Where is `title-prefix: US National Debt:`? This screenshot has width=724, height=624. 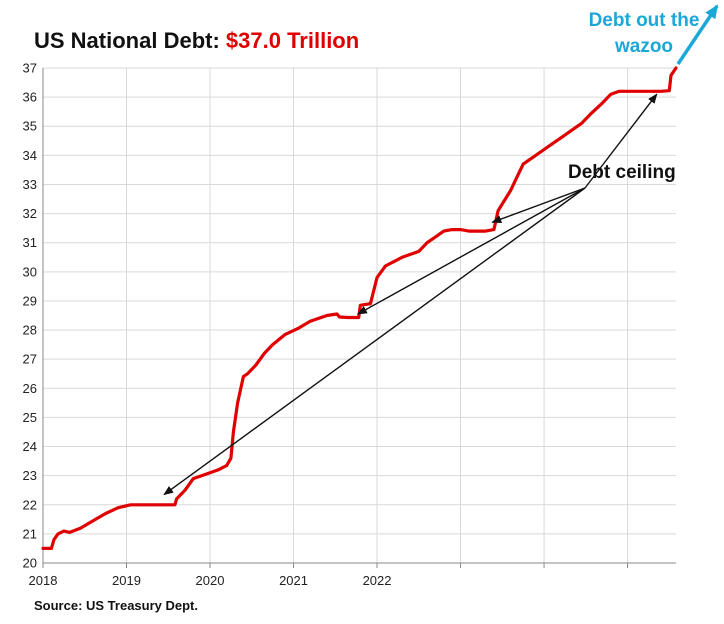 title-prefix: US National Debt: is located at coordinates (130, 40).